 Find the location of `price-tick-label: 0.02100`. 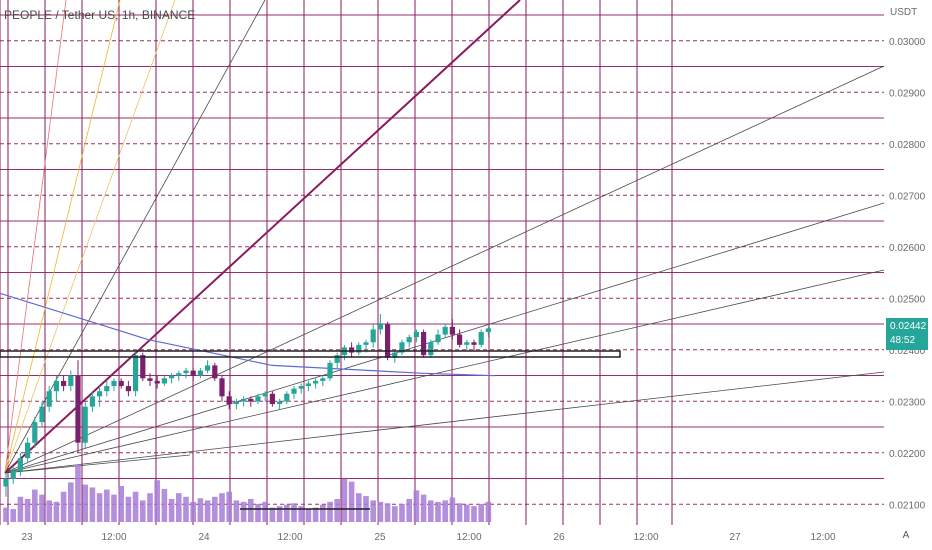

price-tick-label: 0.02100 is located at coordinates (907, 506).